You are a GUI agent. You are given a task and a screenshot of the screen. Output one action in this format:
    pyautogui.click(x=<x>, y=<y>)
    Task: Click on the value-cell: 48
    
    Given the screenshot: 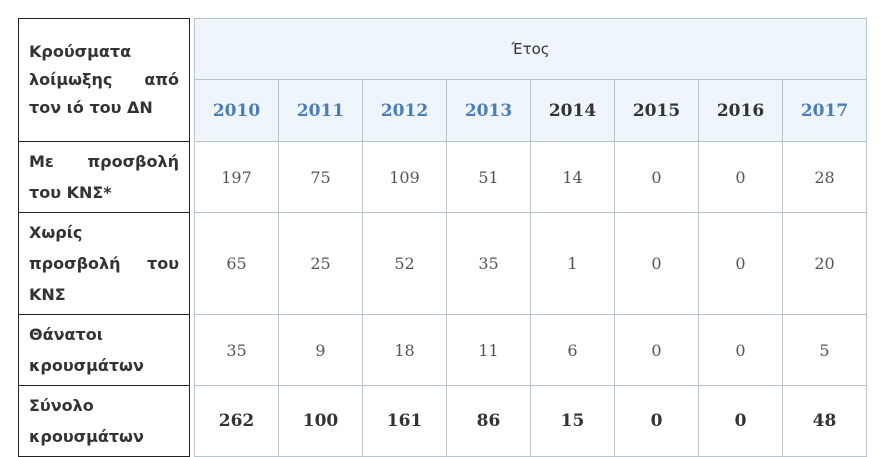 What is the action you would take?
    pyautogui.click(x=825, y=421)
    